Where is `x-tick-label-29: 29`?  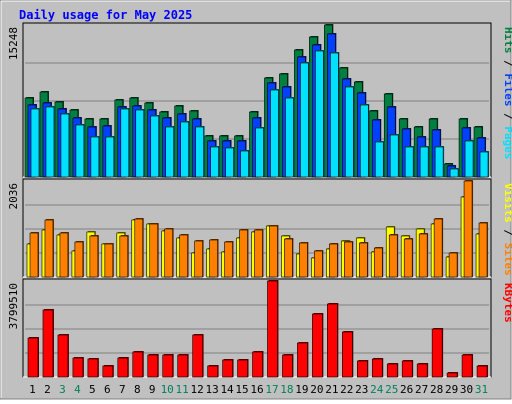 x-tick-label-29: 29 is located at coordinates (451, 389).